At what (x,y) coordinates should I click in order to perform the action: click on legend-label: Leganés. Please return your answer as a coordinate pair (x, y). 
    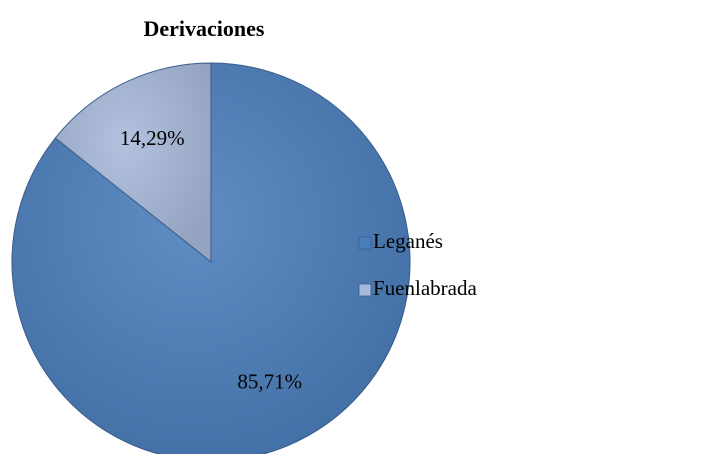
    Looking at the image, I should click on (408, 241).